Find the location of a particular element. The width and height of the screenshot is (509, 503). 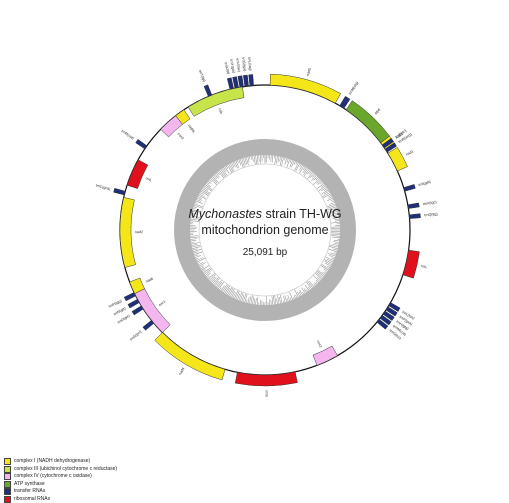

gene-block-trnsgct is located at coordinates (148, 325).